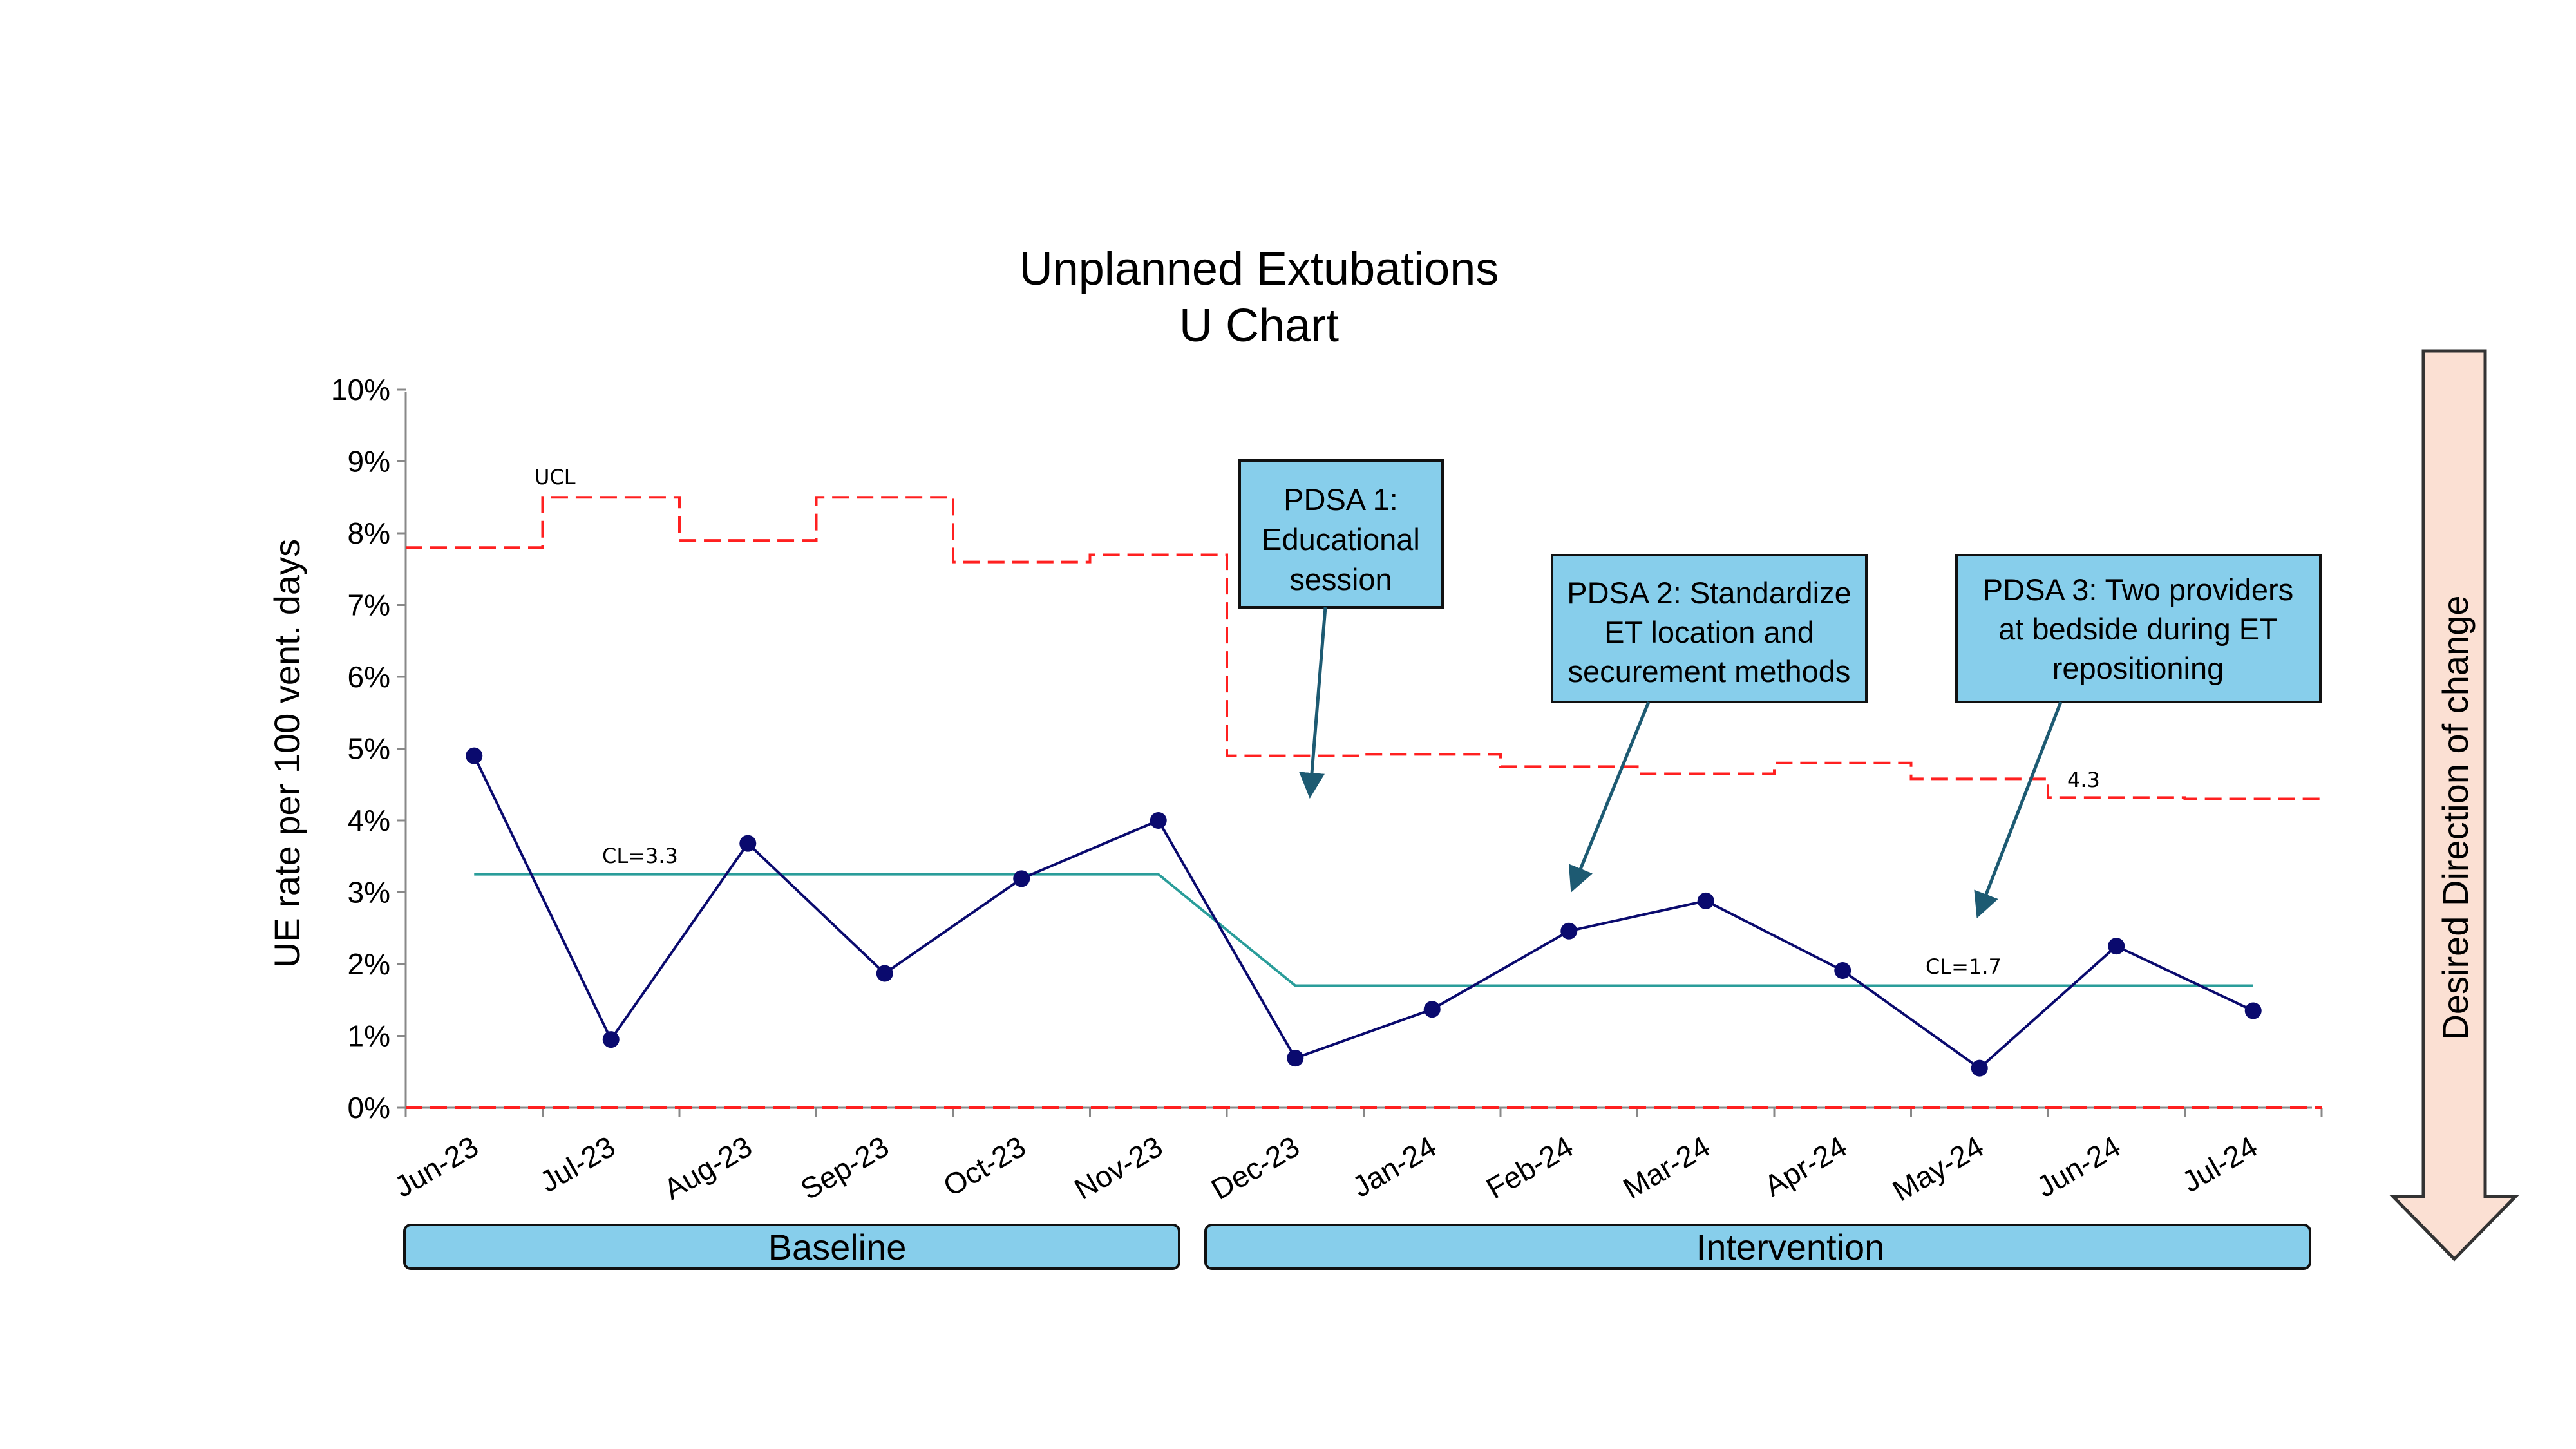 The width and height of the screenshot is (2576, 1449). Describe the element at coordinates (1259, 326) in the screenshot. I see `chart-title-line-2: U Chart` at that location.